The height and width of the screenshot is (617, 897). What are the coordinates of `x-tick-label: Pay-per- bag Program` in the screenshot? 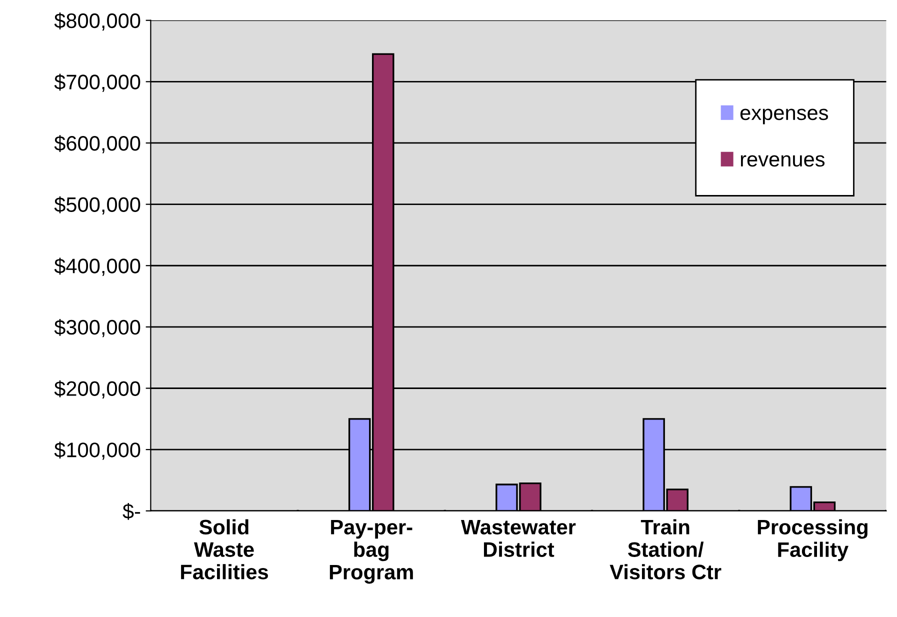 It's located at (371, 552).